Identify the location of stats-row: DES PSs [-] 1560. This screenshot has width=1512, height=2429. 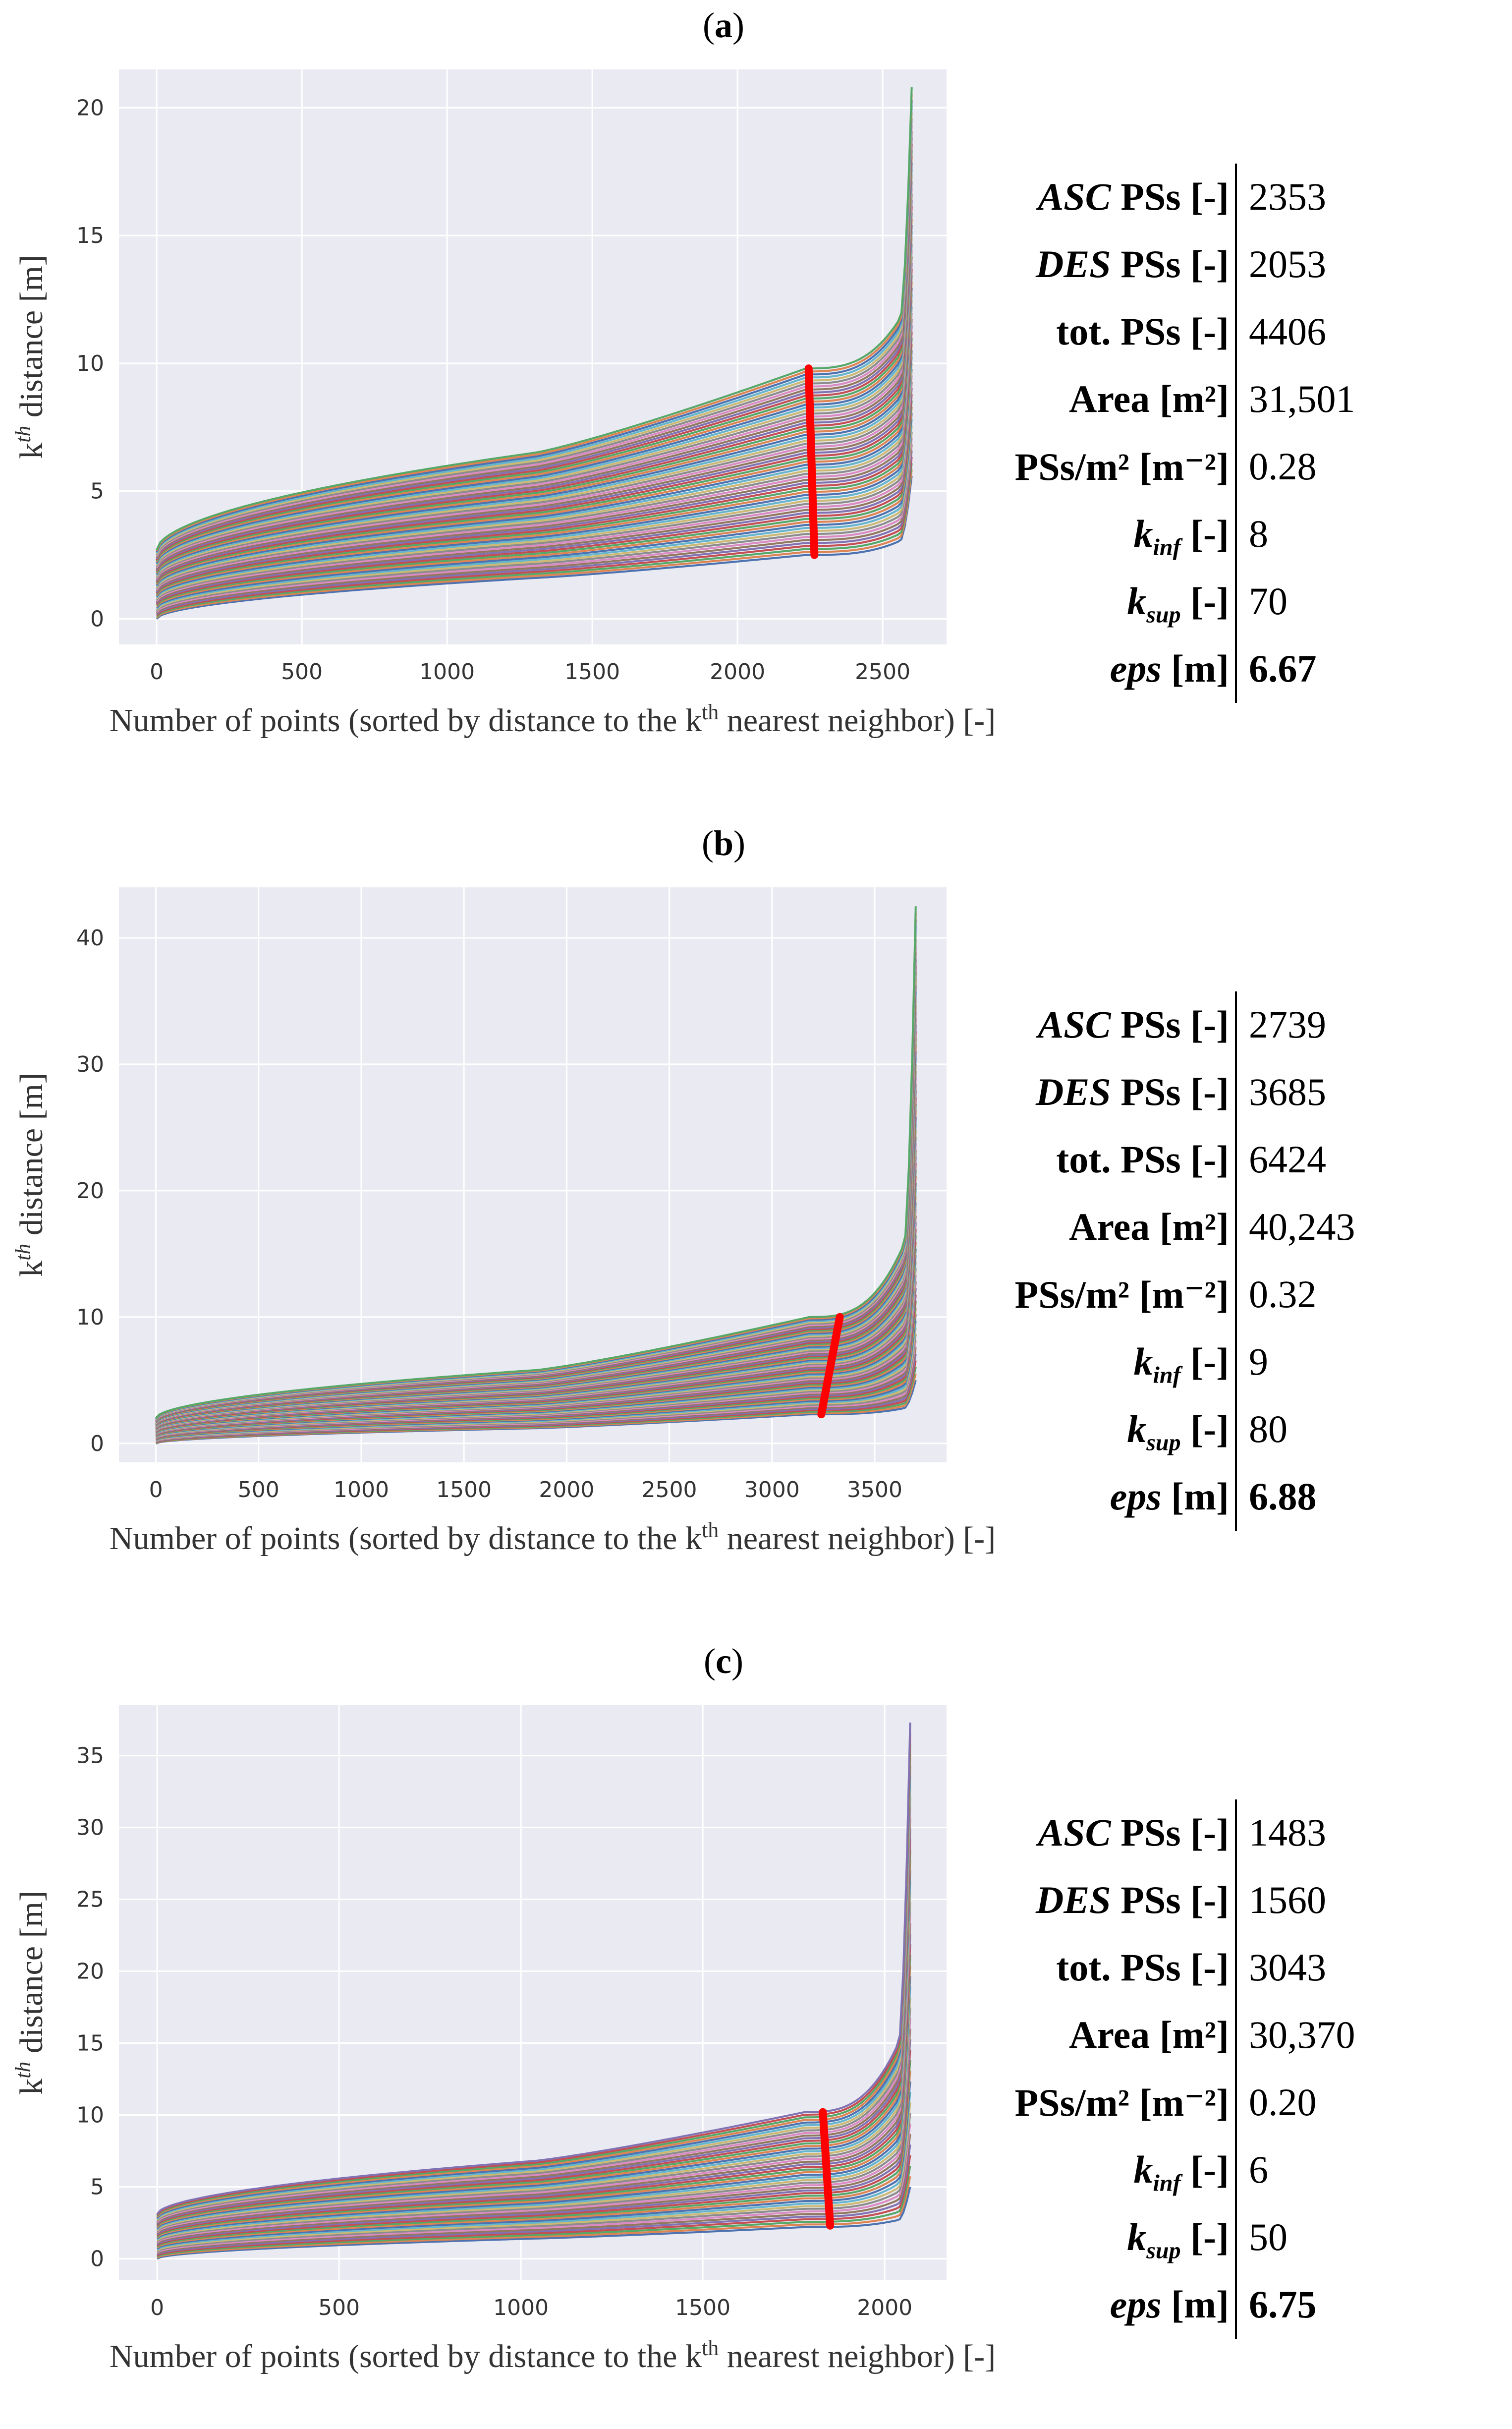
(1271, 1900).